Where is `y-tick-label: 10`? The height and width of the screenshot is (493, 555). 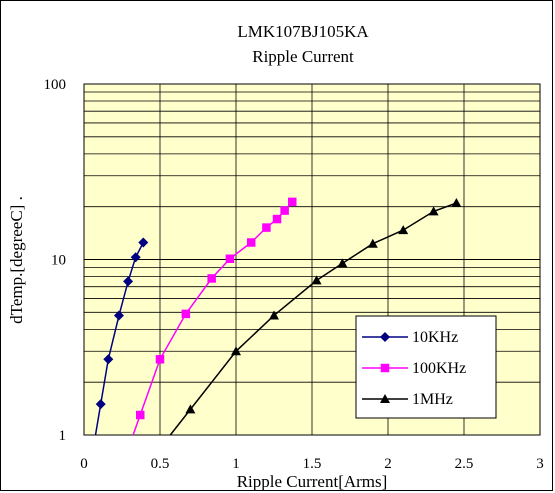
y-tick-label: 10 is located at coordinates (58, 261).